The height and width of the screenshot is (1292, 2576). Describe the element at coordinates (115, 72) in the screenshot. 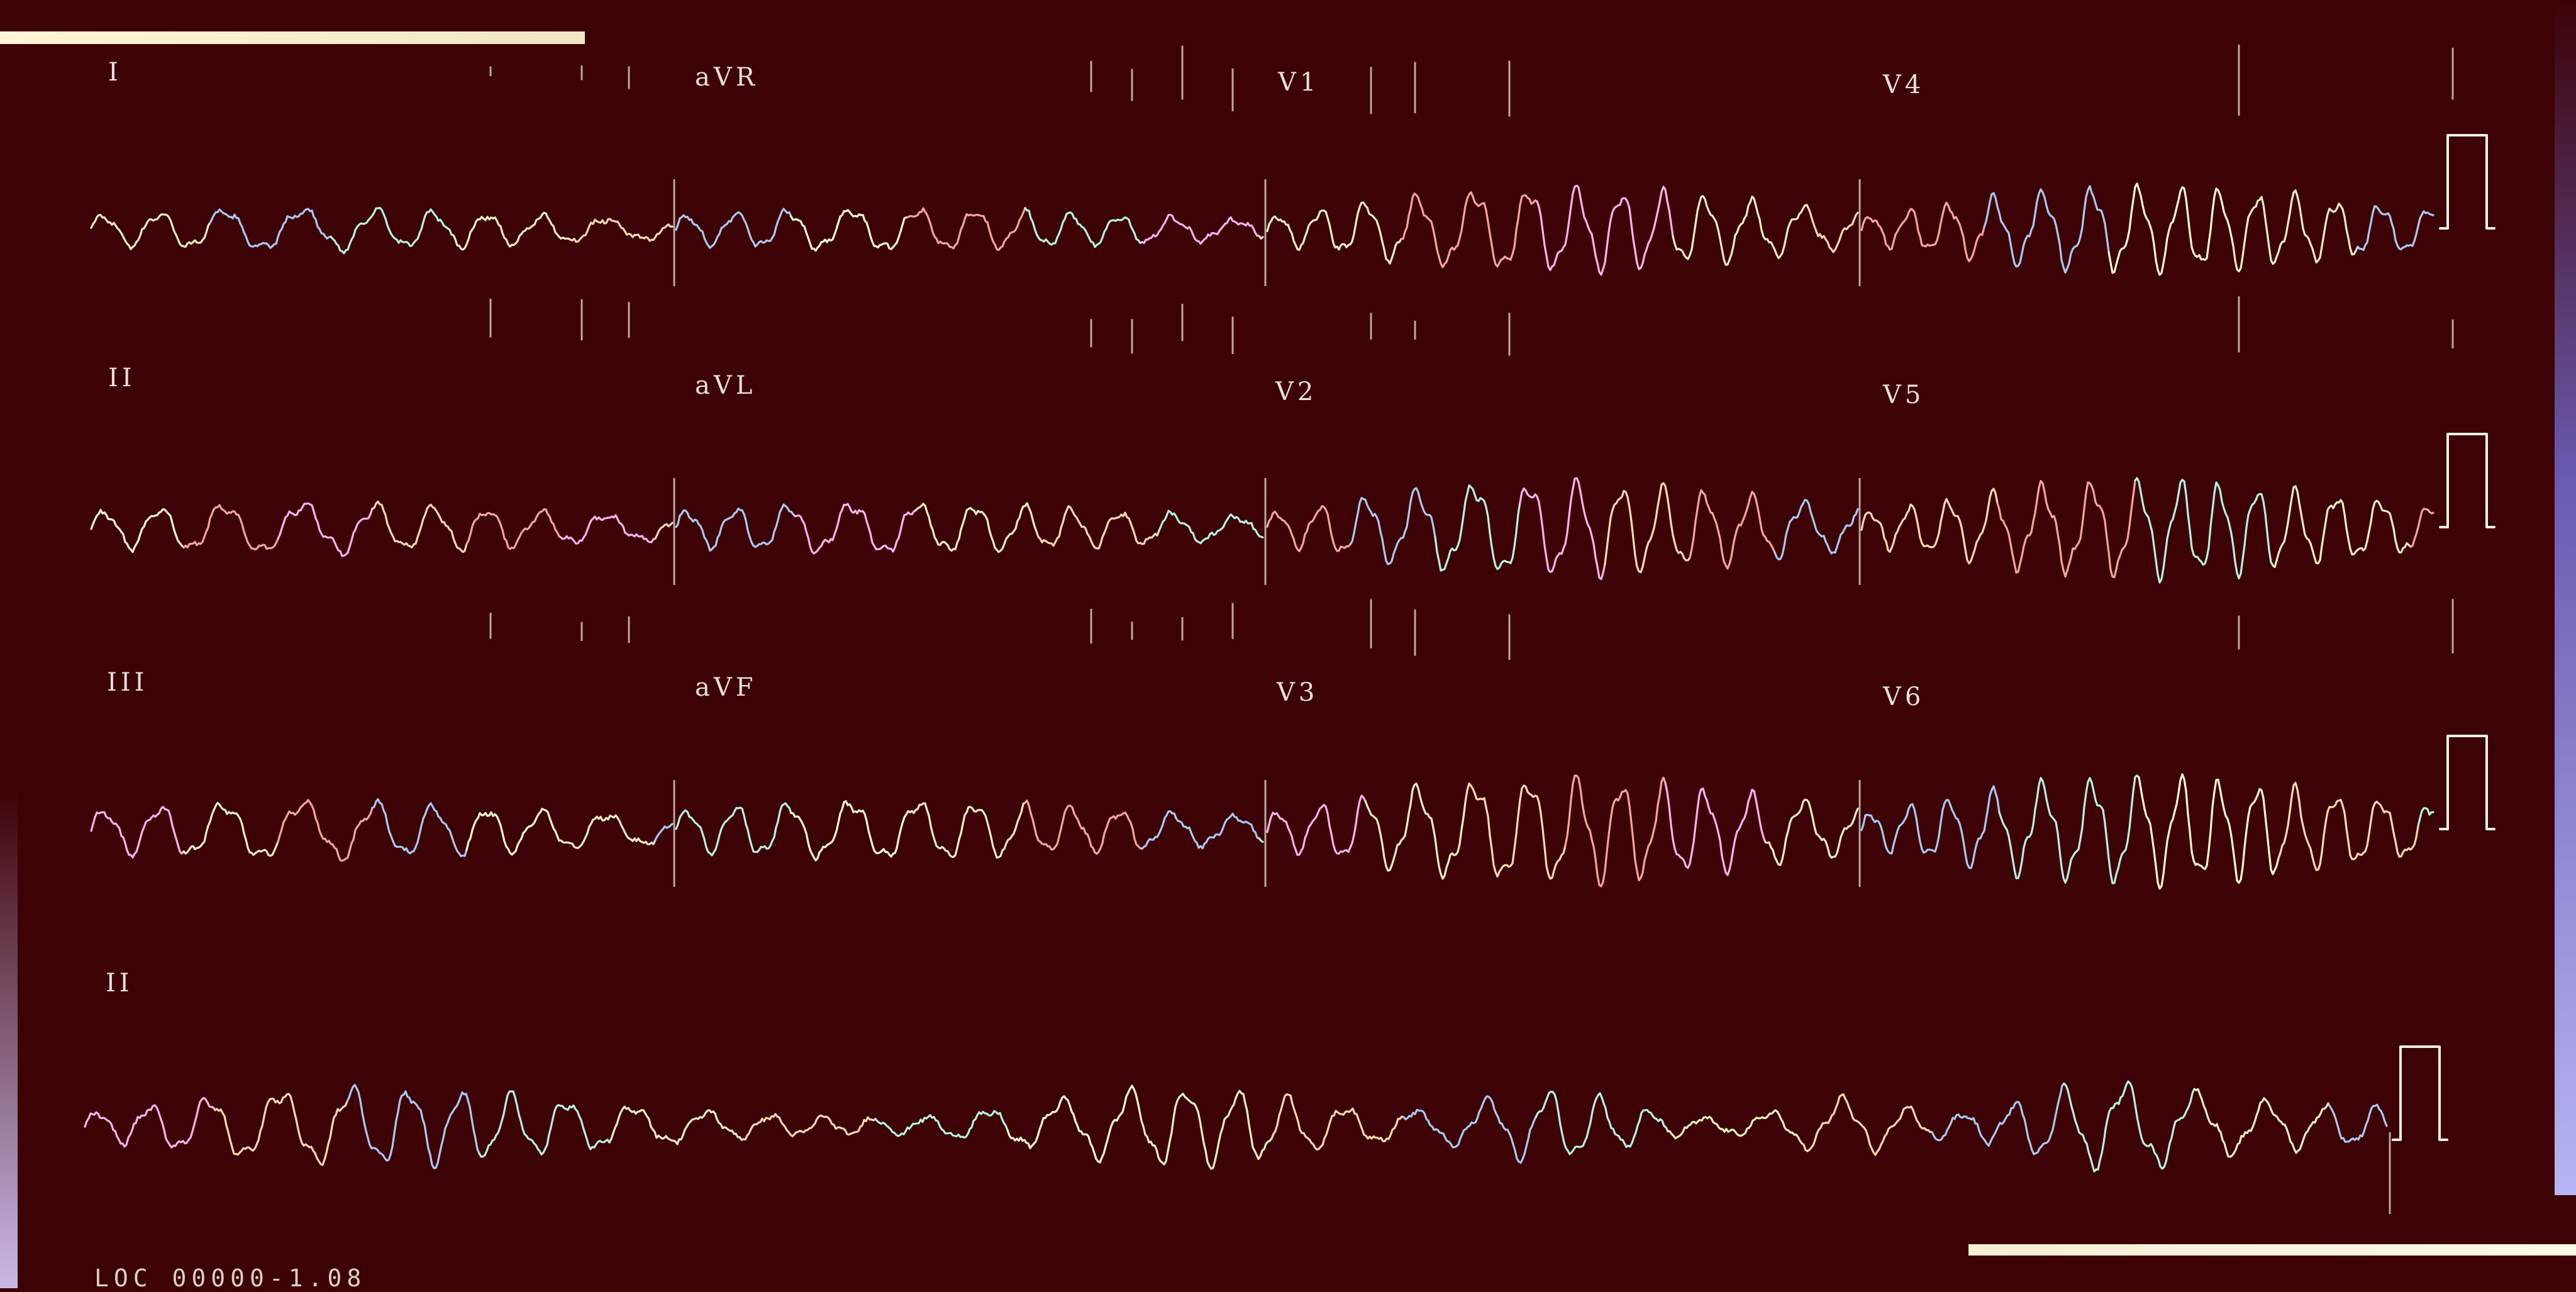

I see `lead-label-i: I` at that location.